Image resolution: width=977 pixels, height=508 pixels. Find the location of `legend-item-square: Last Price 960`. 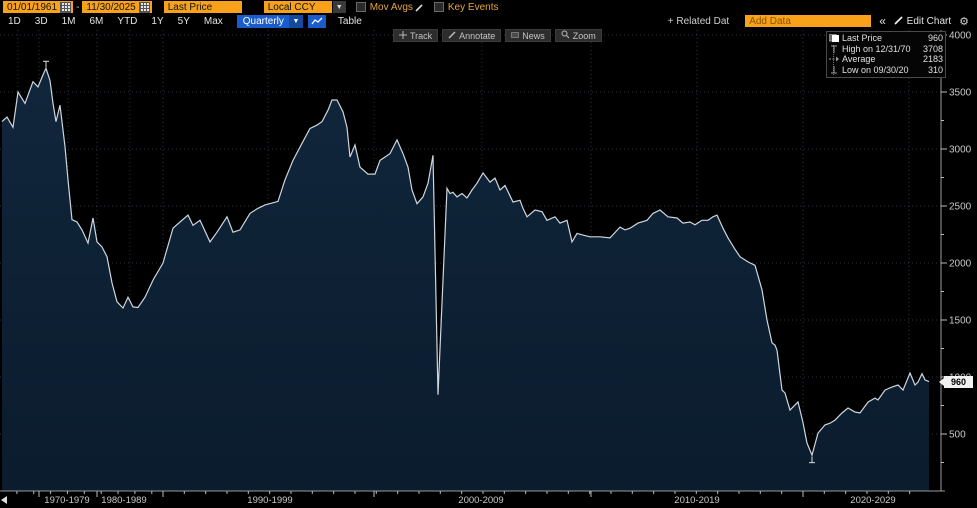

legend-item-square: Last Price 960 is located at coordinates (886, 38).